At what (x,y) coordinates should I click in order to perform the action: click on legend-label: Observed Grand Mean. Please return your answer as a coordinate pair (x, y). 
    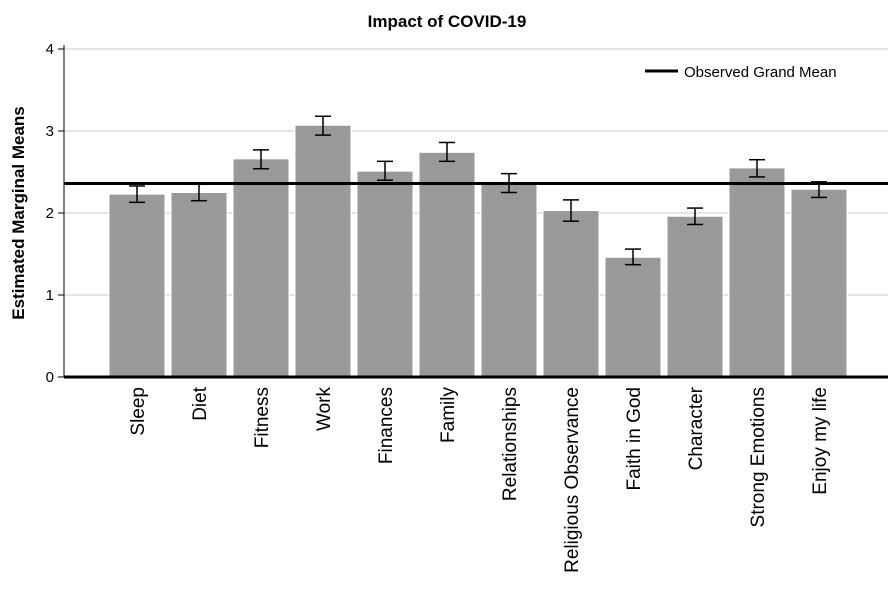
    Looking at the image, I should click on (760, 72).